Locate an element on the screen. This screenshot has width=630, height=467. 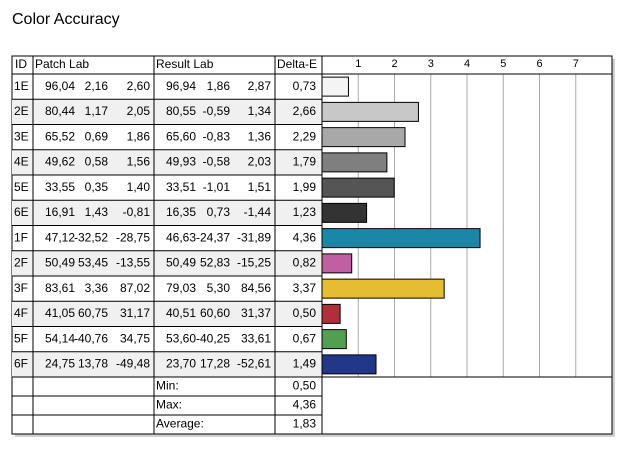
lab-value: 53,60 is located at coordinates (181, 338).